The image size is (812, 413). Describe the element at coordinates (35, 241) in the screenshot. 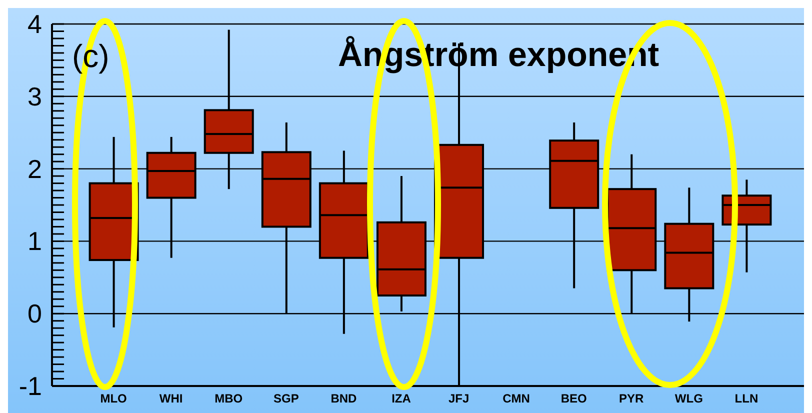

I see `y-tick-label: 1` at that location.